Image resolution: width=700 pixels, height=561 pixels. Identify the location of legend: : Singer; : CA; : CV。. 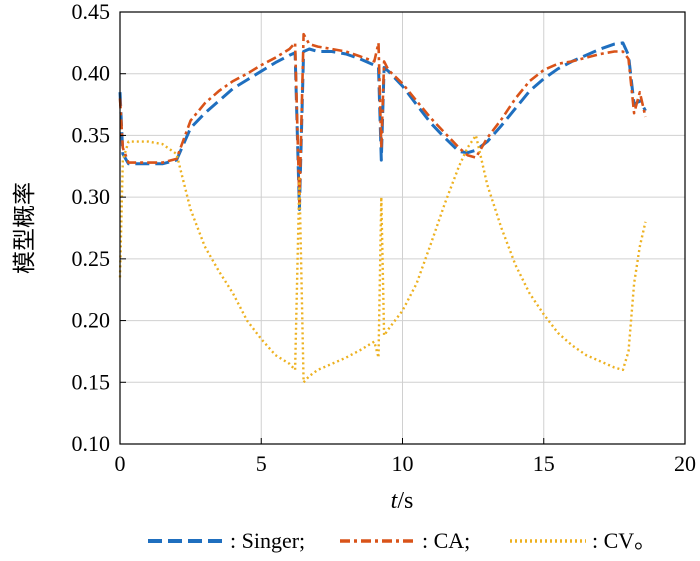
(402, 540).